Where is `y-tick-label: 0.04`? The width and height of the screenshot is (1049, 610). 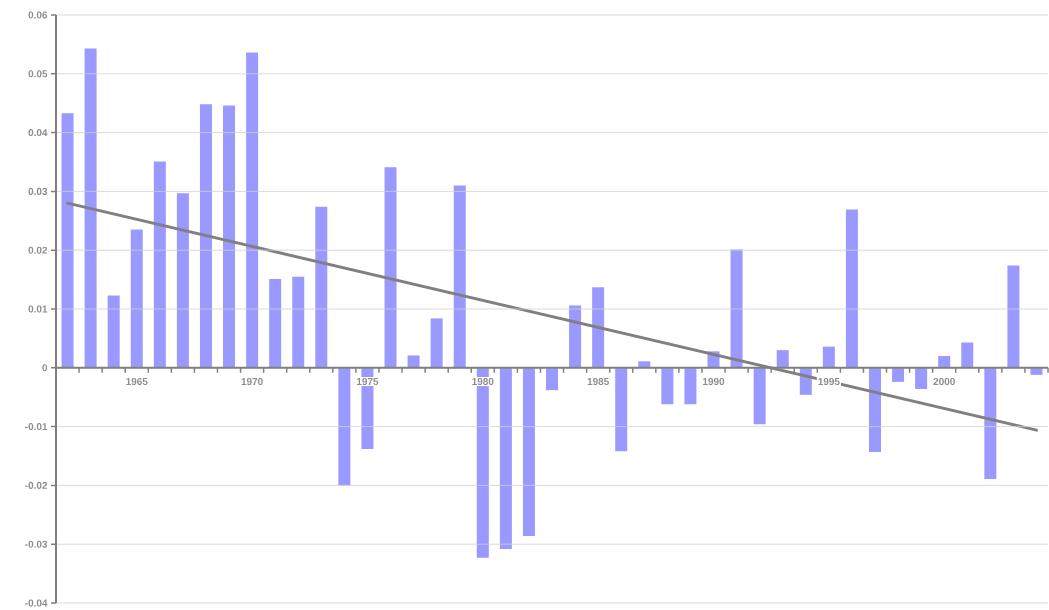
y-tick-label: 0.04 is located at coordinates (38, 133).